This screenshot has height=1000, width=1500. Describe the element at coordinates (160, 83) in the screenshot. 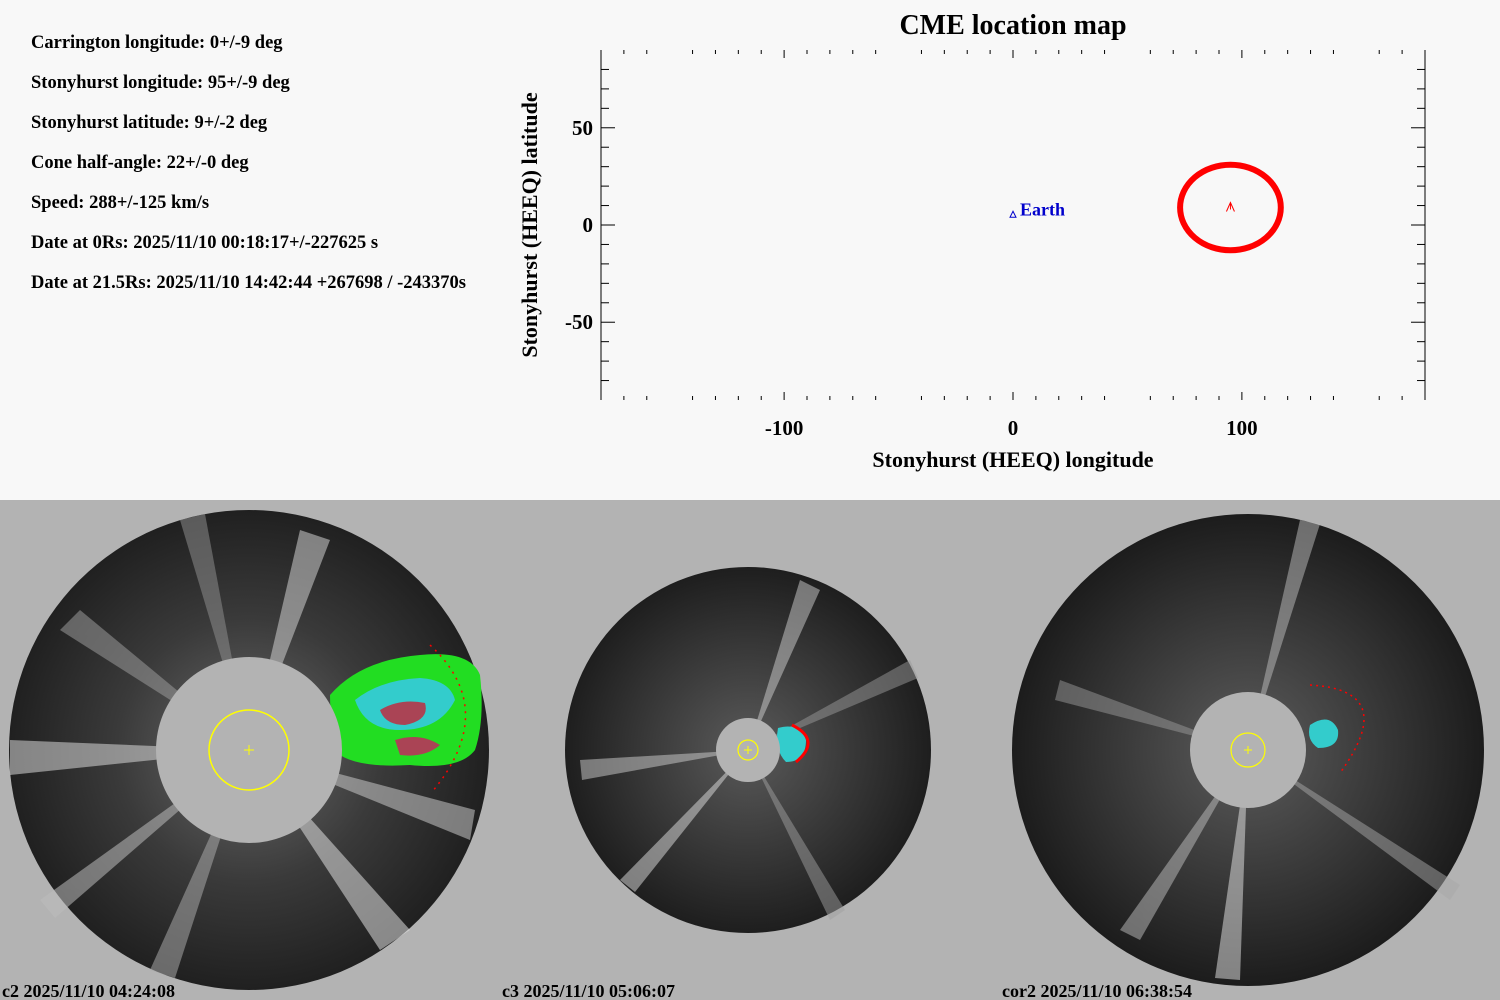

I see `param-stonyhurst-longitude: Stonyhurst longitude: 95+/-9 deg` at that location.